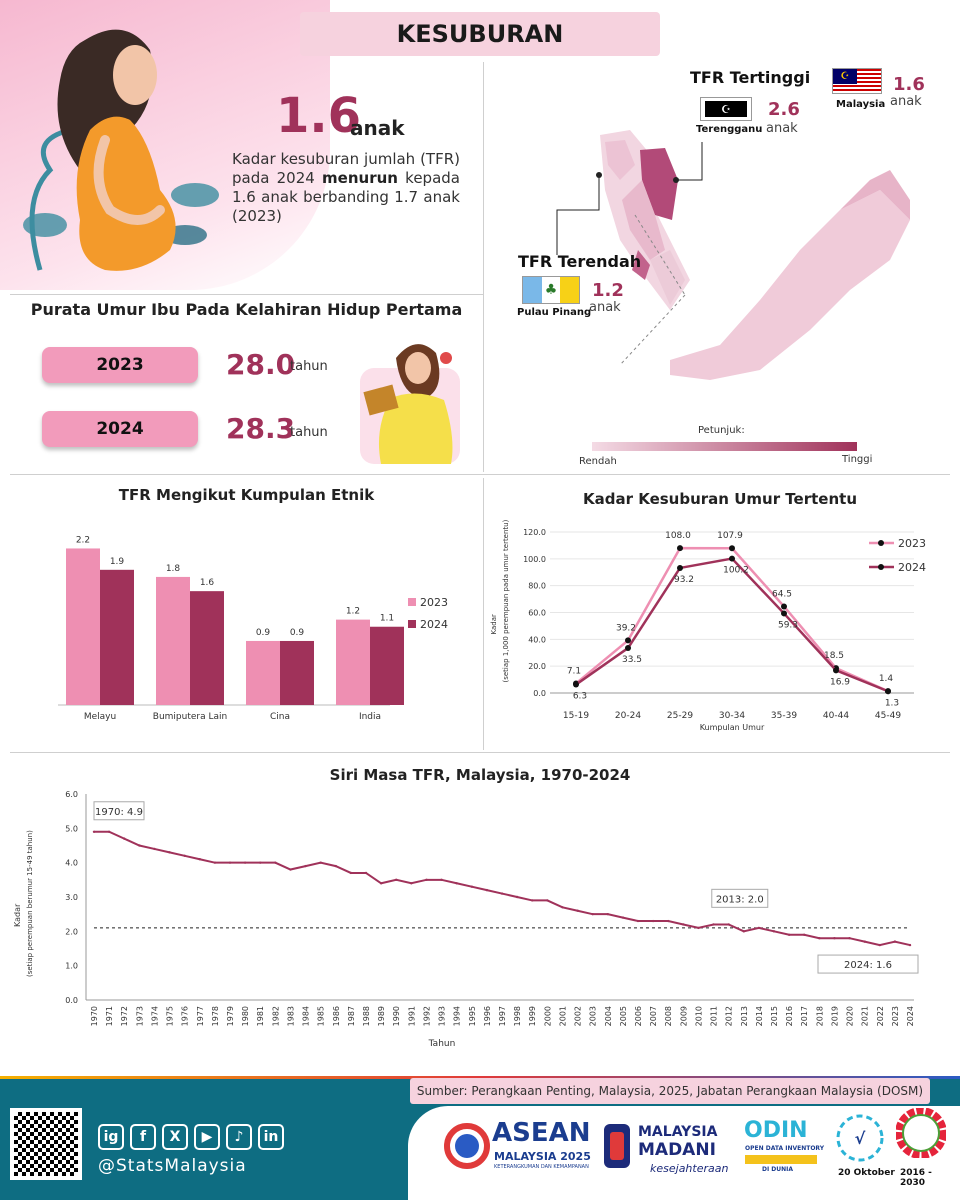 This screenshot has width=960, height=1200. Describe the element at coordinates (861, 104) in the screenshot. I see `national-label: Malaysia` at that location.